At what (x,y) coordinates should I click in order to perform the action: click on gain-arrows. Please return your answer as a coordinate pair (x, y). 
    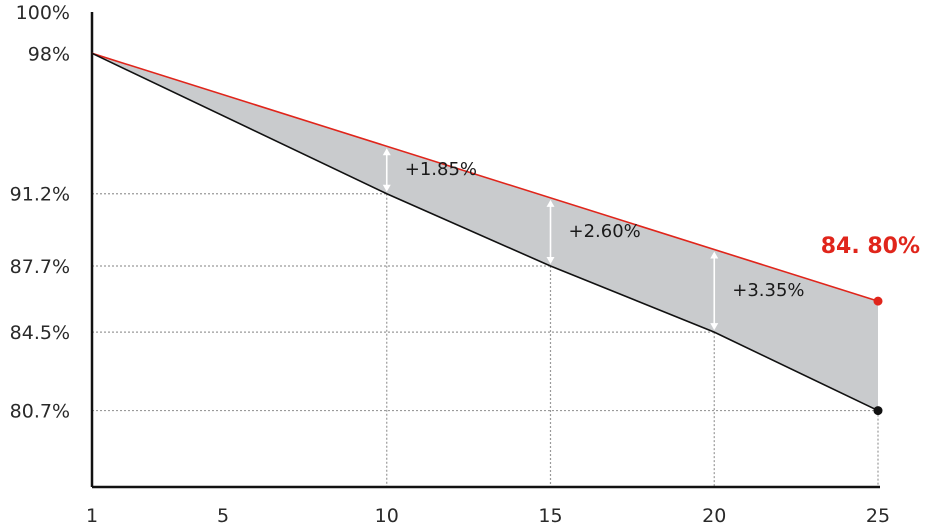
    Looking at the image, I should click on (550, 239).